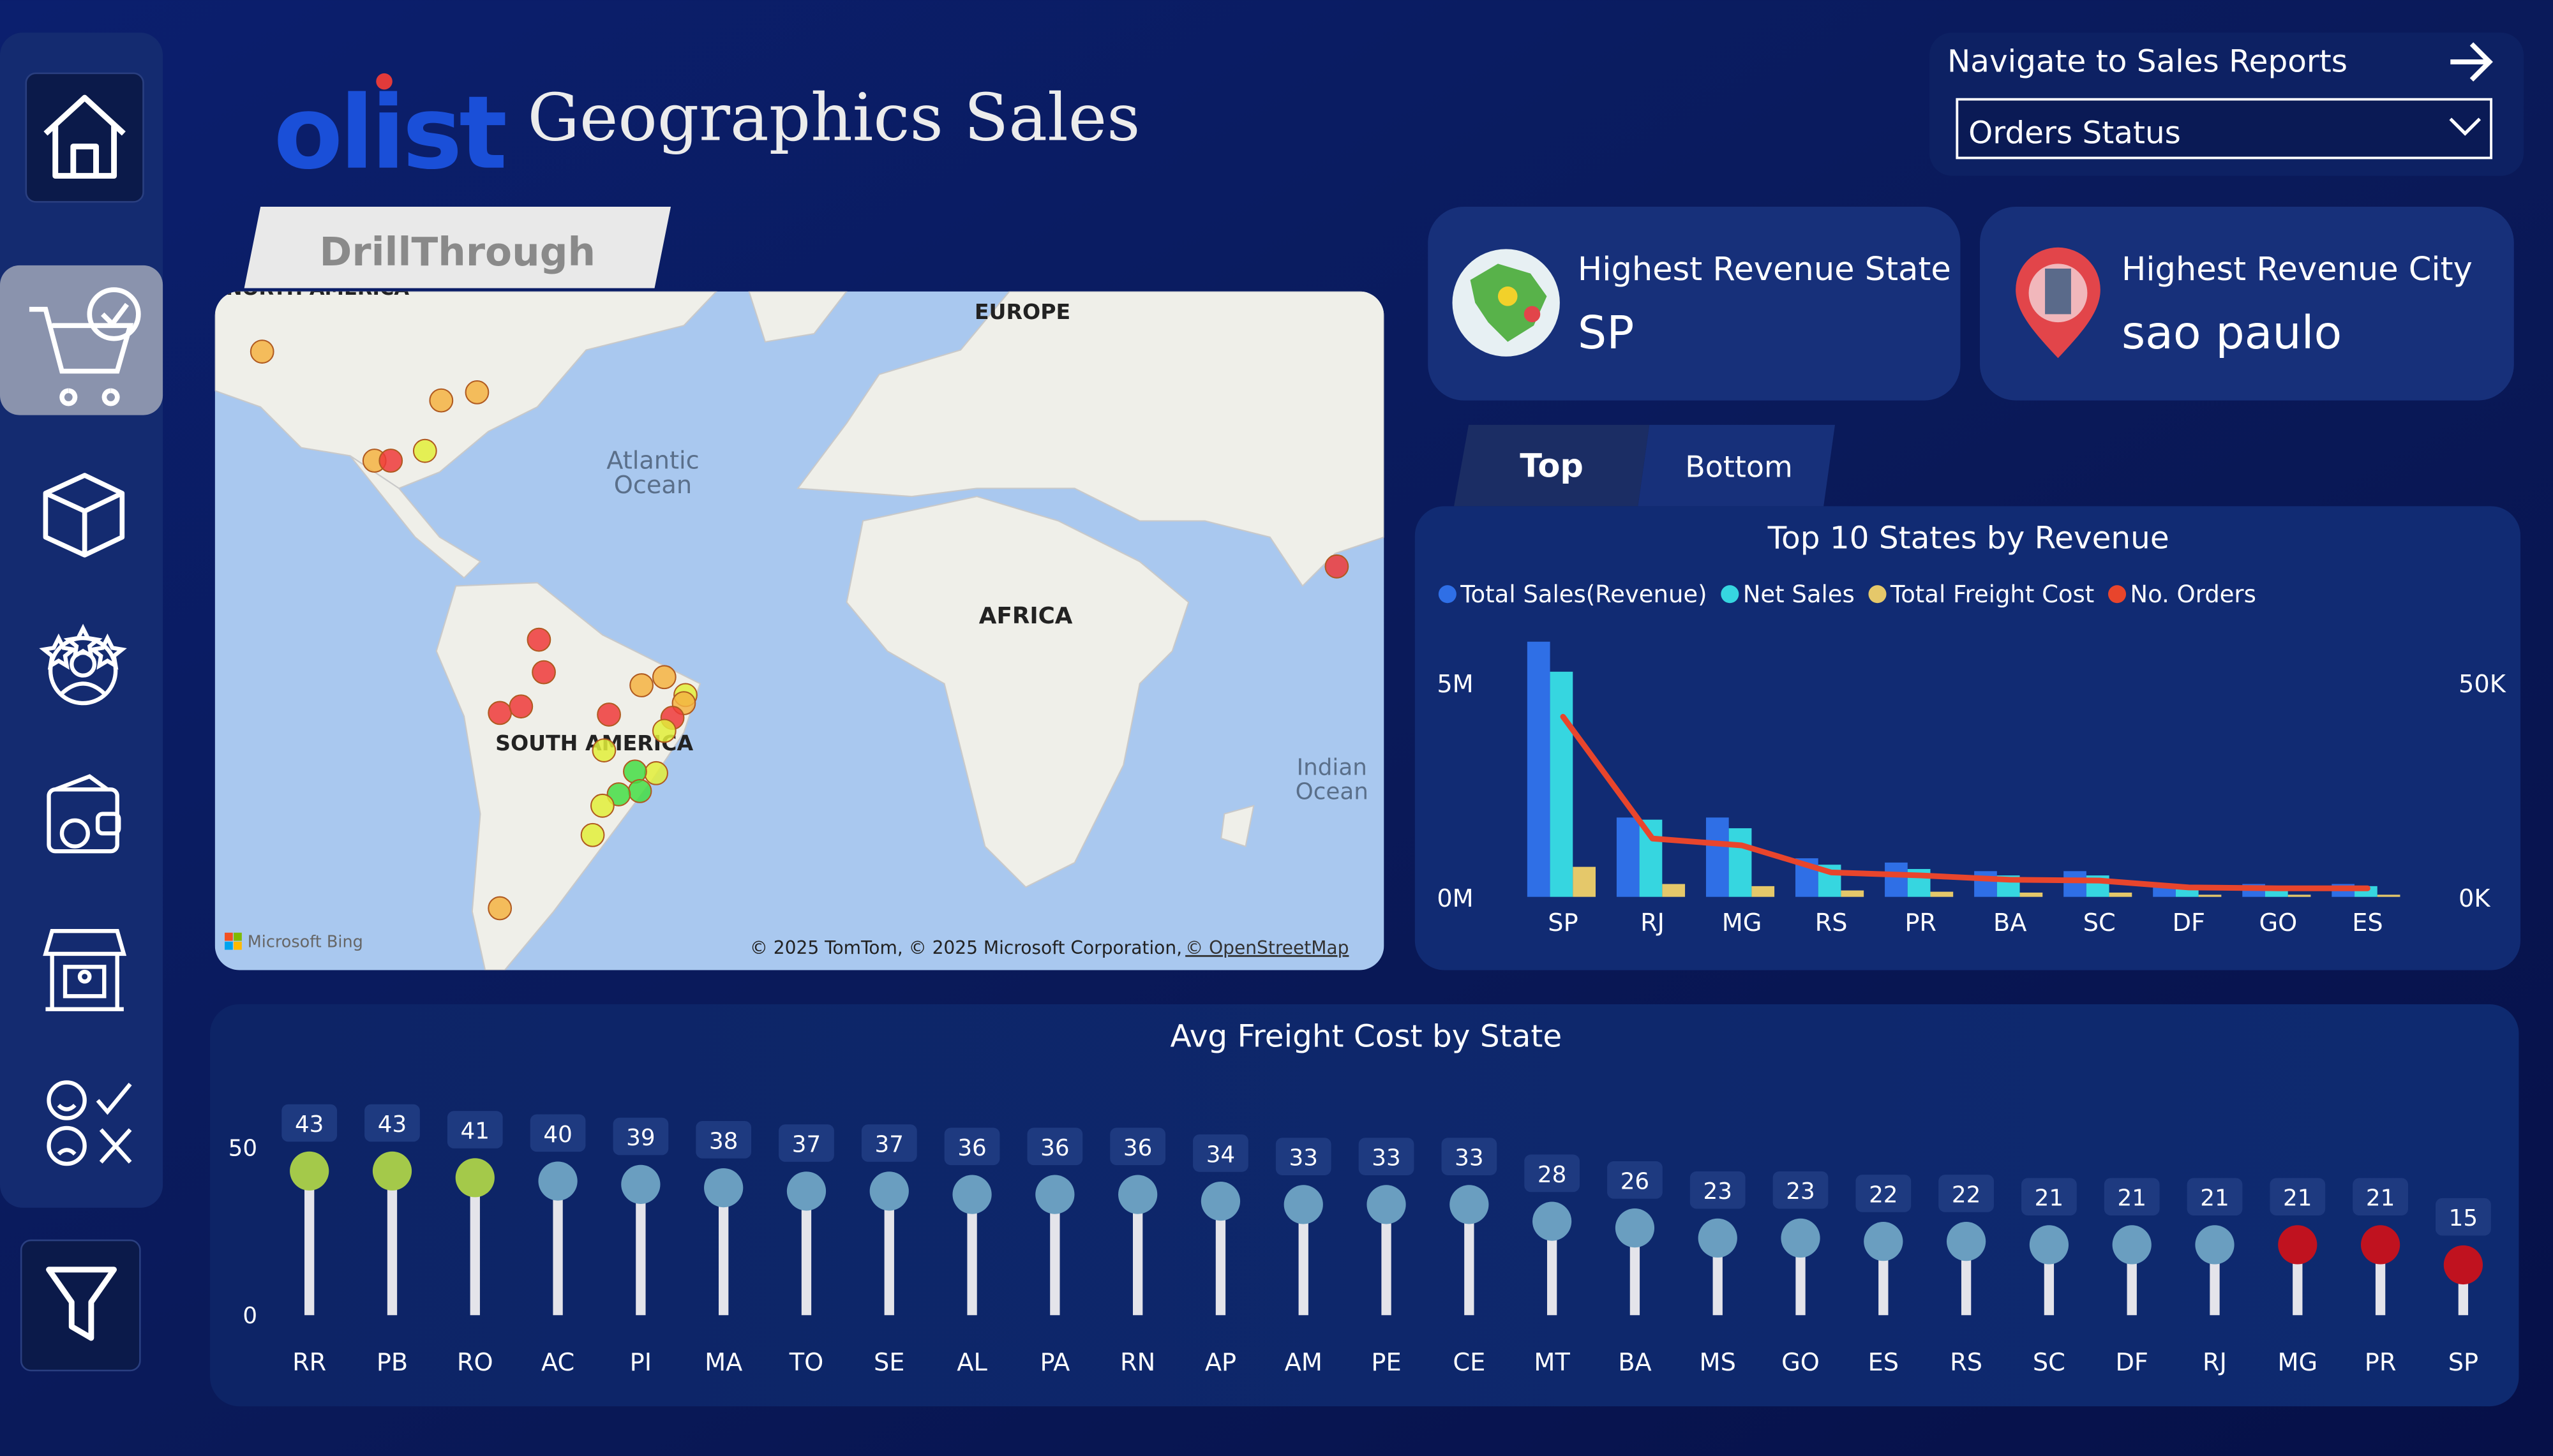 The height and width of the screenshot is (1456, 2553). I want to click on navigate-arrow, so click(2471, 62).